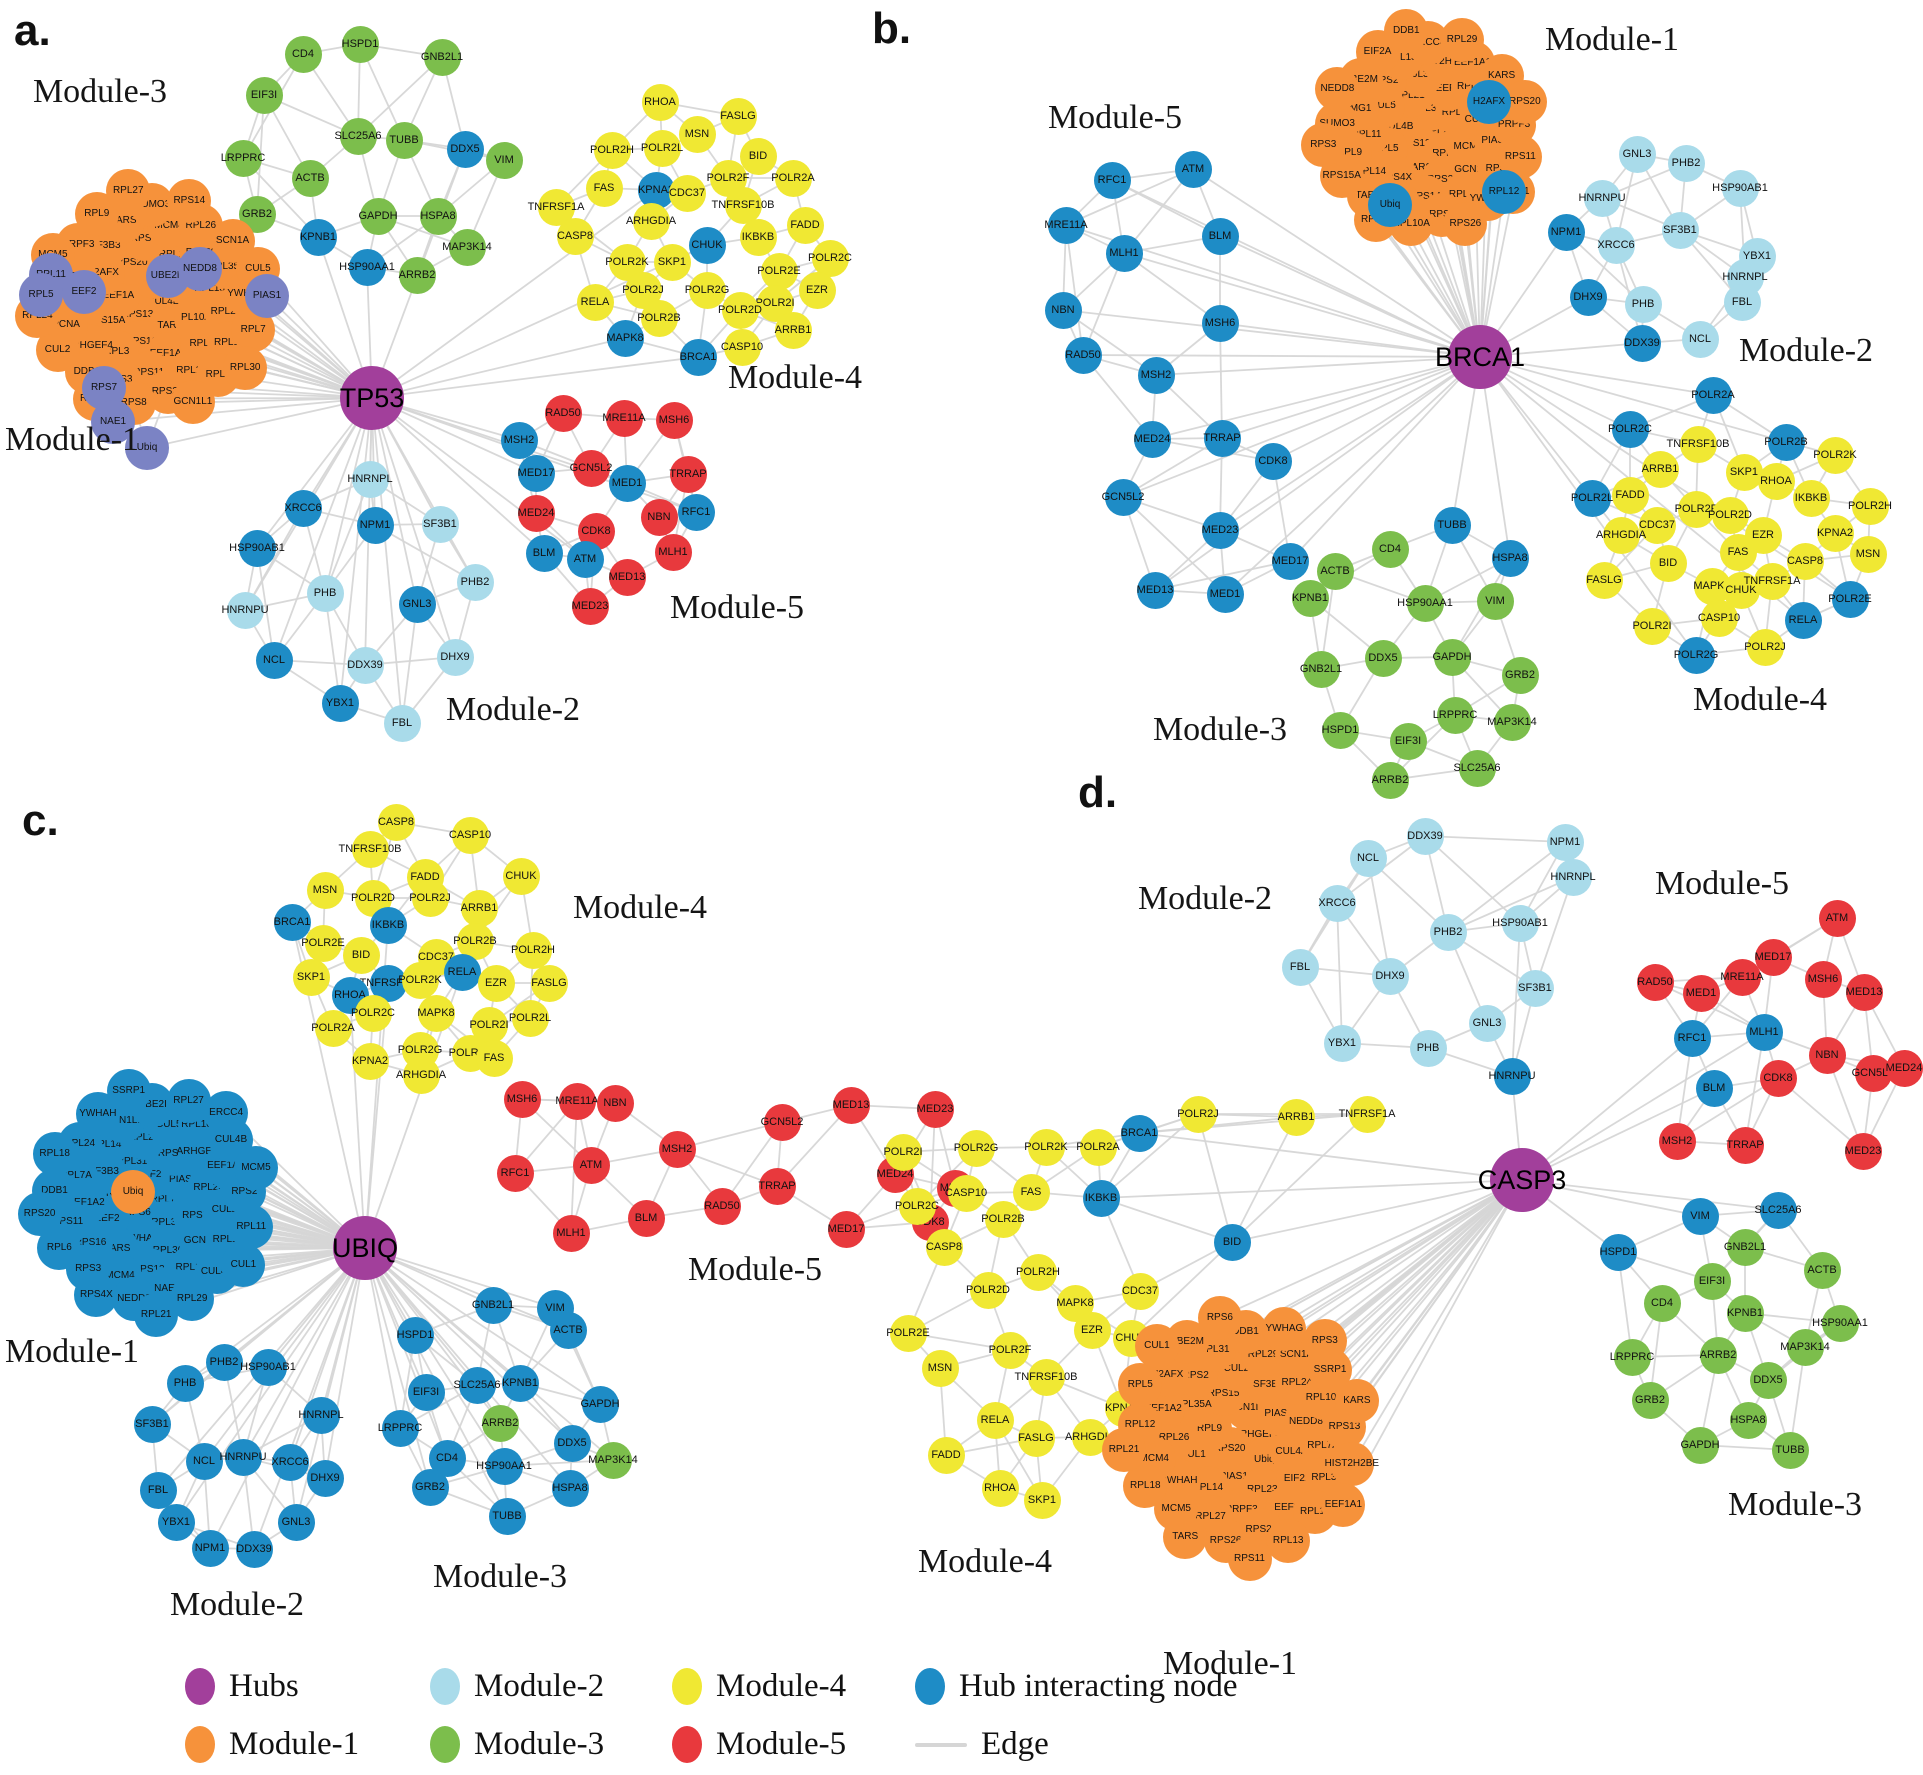 Image resolution: width=1923 pixels, height=1775 pixels. Describe the element at coordinates (707, 290) in the screenshot. I see `node-polr2g: POLR2G` at that location.